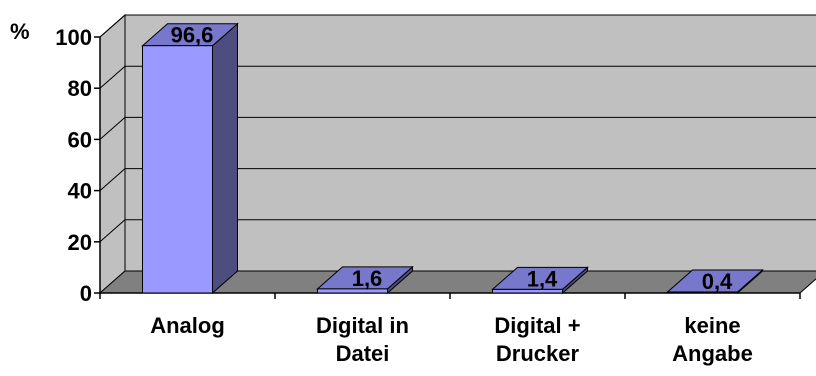 The width and height of the screenshot is (816, 376). Describe the element at coordinates (80, 139) in the screenshot. I see `y-tick-label: 60` at that location.